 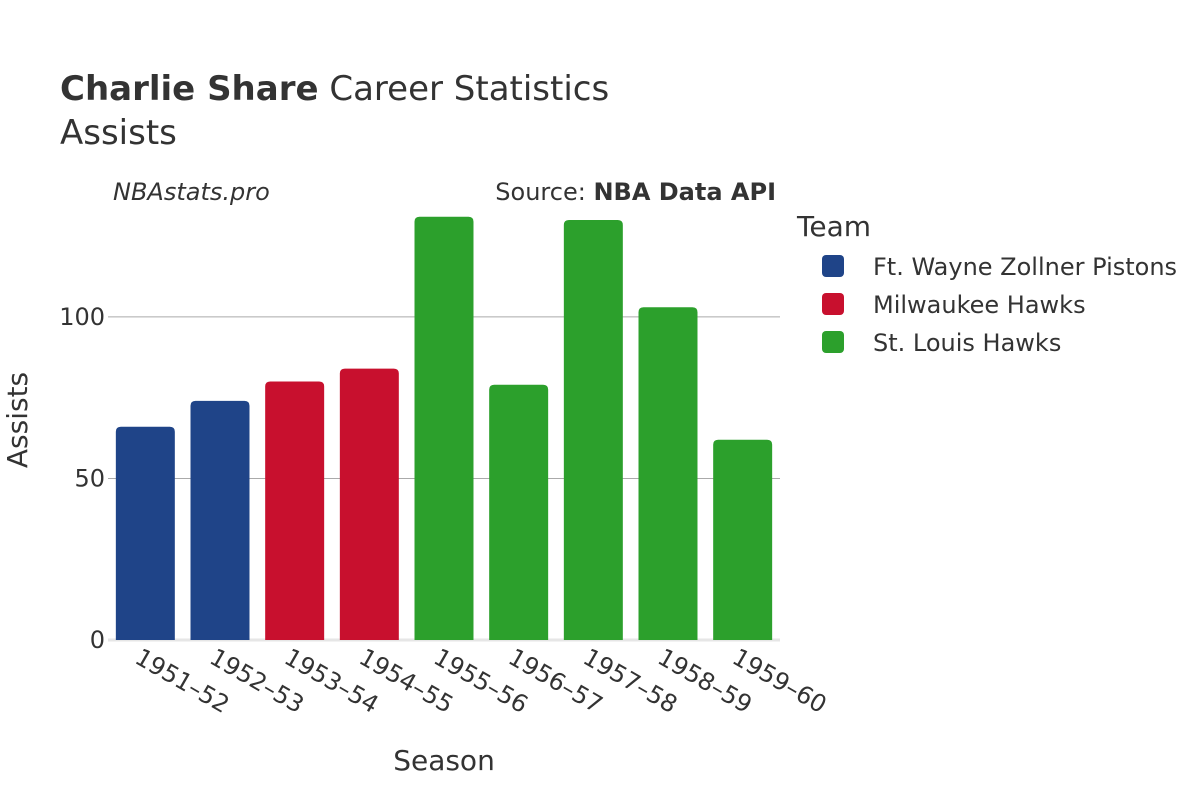 What do you see at coordinates (668, 473) in the screenshot?
I see `bar-1958–59` at bounding box center [668, 473].